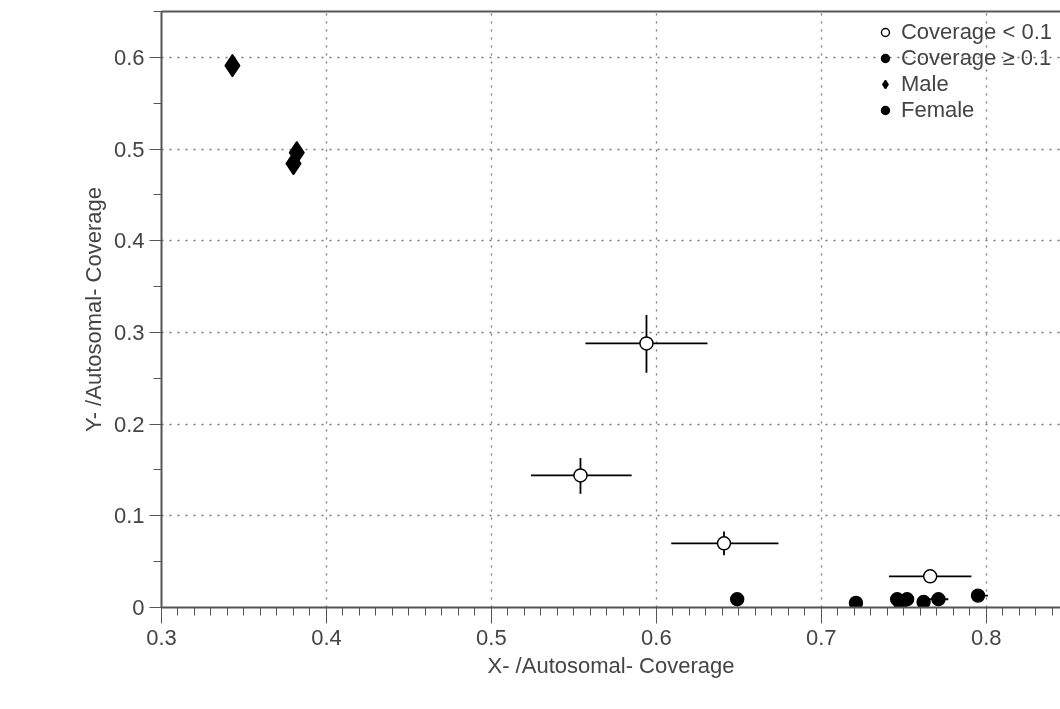  What do you see at coordinates (656, 637) in the screenshot?
I see `x-tick-label: 0.6` at bounding box center [656, 637].